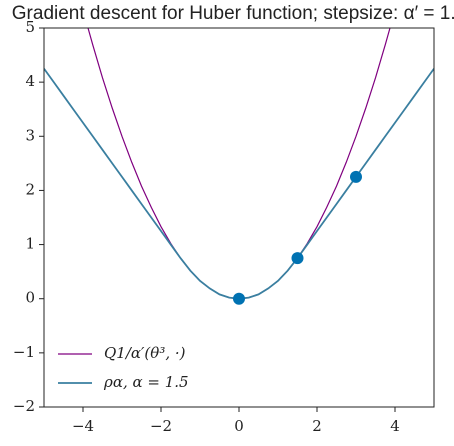 The height and width of the screenshot is (446, 454). What do you see at coordinates (30, 298) in the screenshot?
I see `y-tick-label: 0` at bounding box center [30, 298].